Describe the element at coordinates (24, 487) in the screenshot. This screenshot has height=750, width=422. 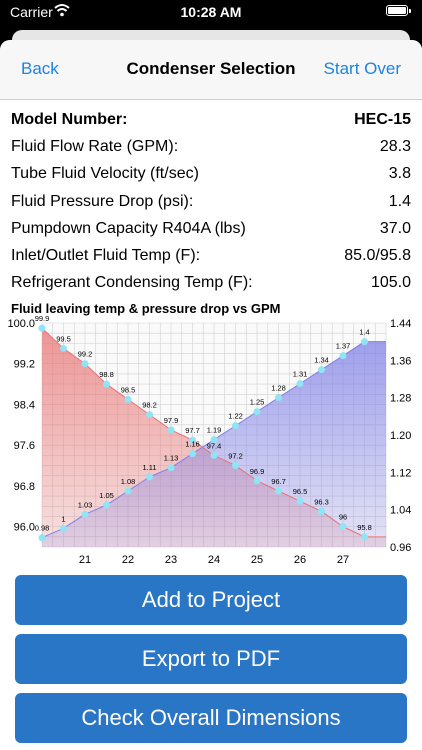
I see `y-left-tick-label: 96.8` at that location.